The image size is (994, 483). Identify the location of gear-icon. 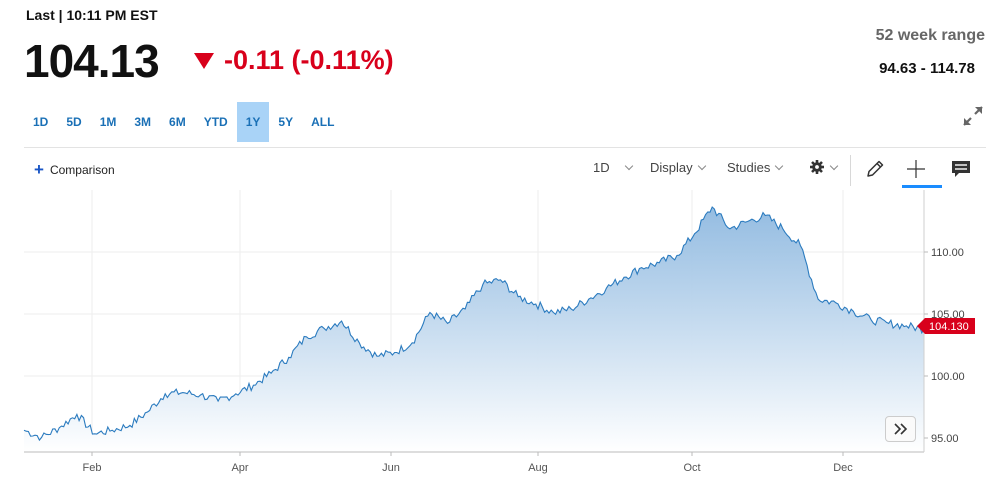
(817, 167).